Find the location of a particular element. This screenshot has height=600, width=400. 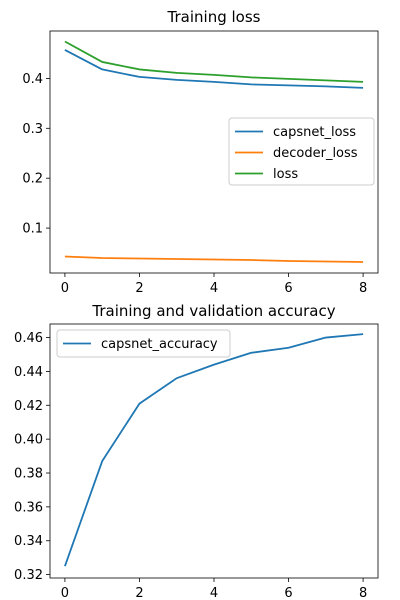

series-line-loss is located at coordinates (214, 61).